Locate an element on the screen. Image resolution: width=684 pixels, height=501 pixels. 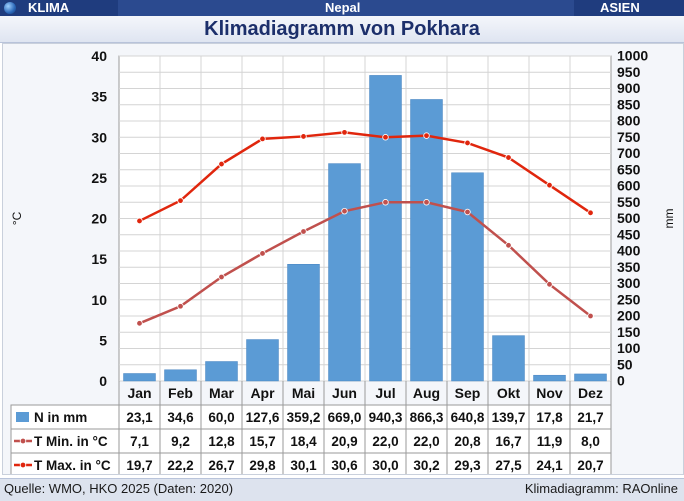
right-tick-label: 750 is located at coordinates (629, 137).